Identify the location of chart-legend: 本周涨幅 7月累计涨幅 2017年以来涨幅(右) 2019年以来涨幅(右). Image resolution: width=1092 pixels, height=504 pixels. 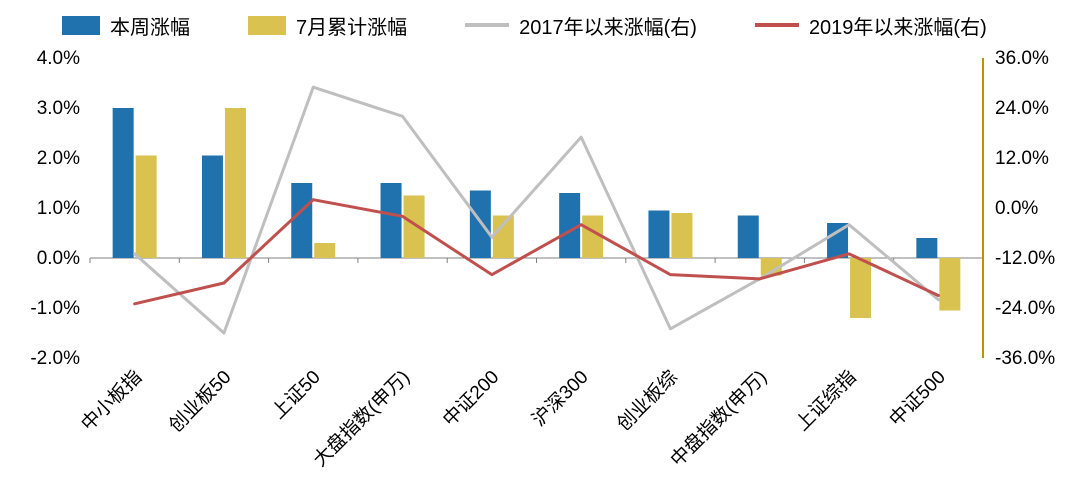
(524, 25).